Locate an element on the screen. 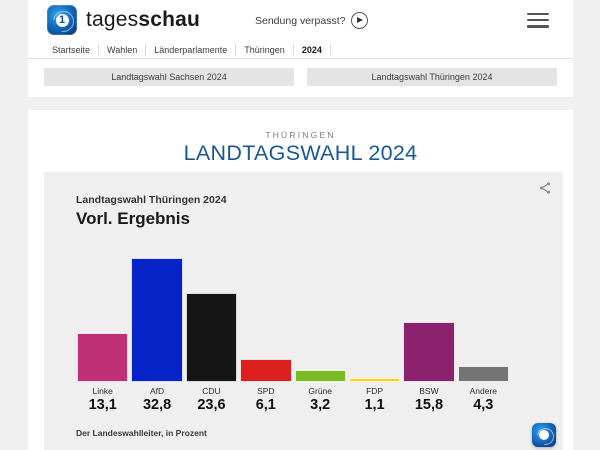 Image resolution: width=600 pixels, height=450 pixels. sendung-verpasst-label: Sendung verpasst? is located at coordinates (300, 20).